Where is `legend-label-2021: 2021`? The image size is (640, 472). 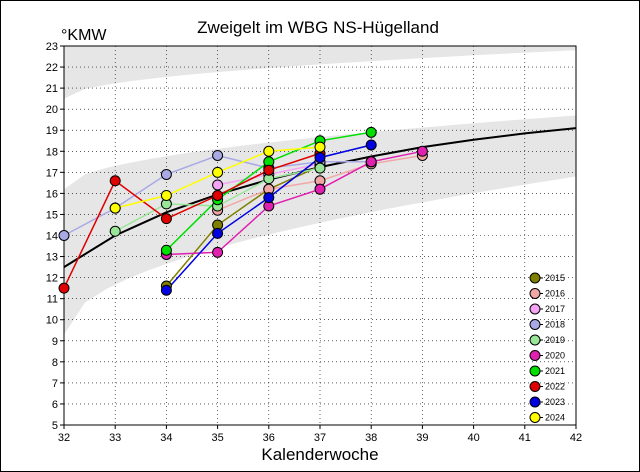 legend-label-2021: 2021 is located at coordinates (555, 371).